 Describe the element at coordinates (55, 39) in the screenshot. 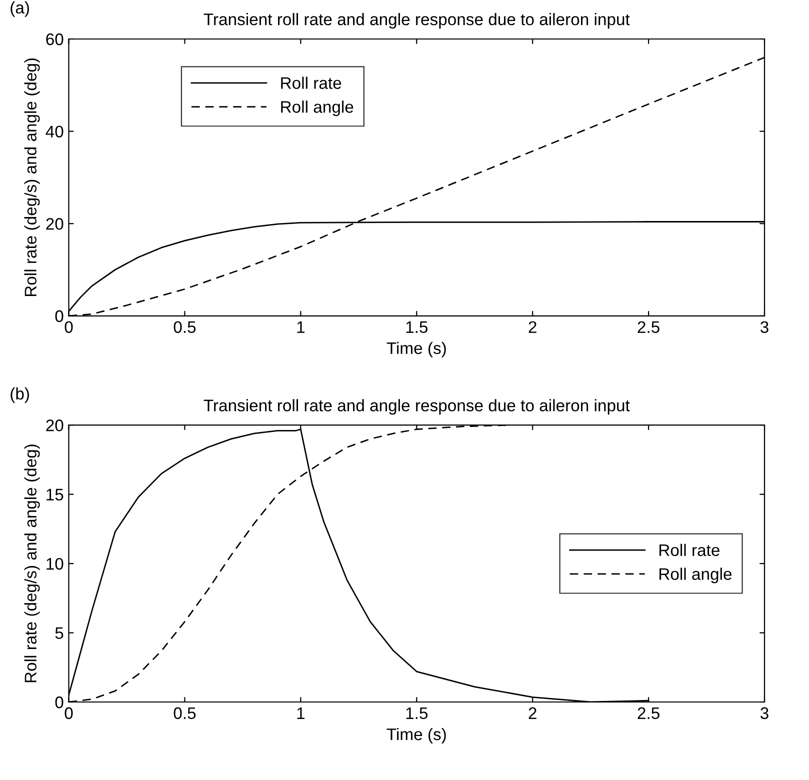

I see `y-tick-label: 60` at that location.